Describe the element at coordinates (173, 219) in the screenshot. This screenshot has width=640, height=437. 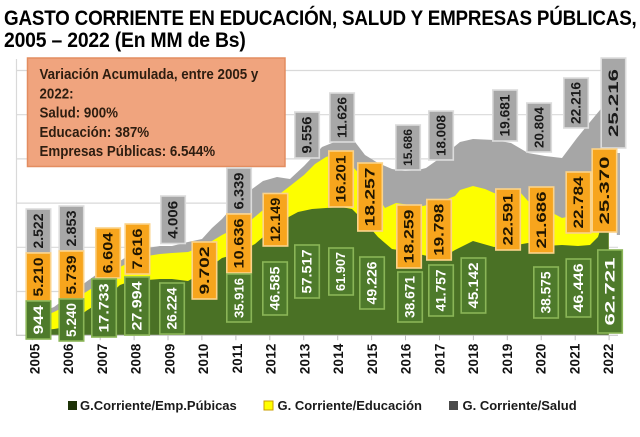
I see `svg-text: 4.006` at that location.